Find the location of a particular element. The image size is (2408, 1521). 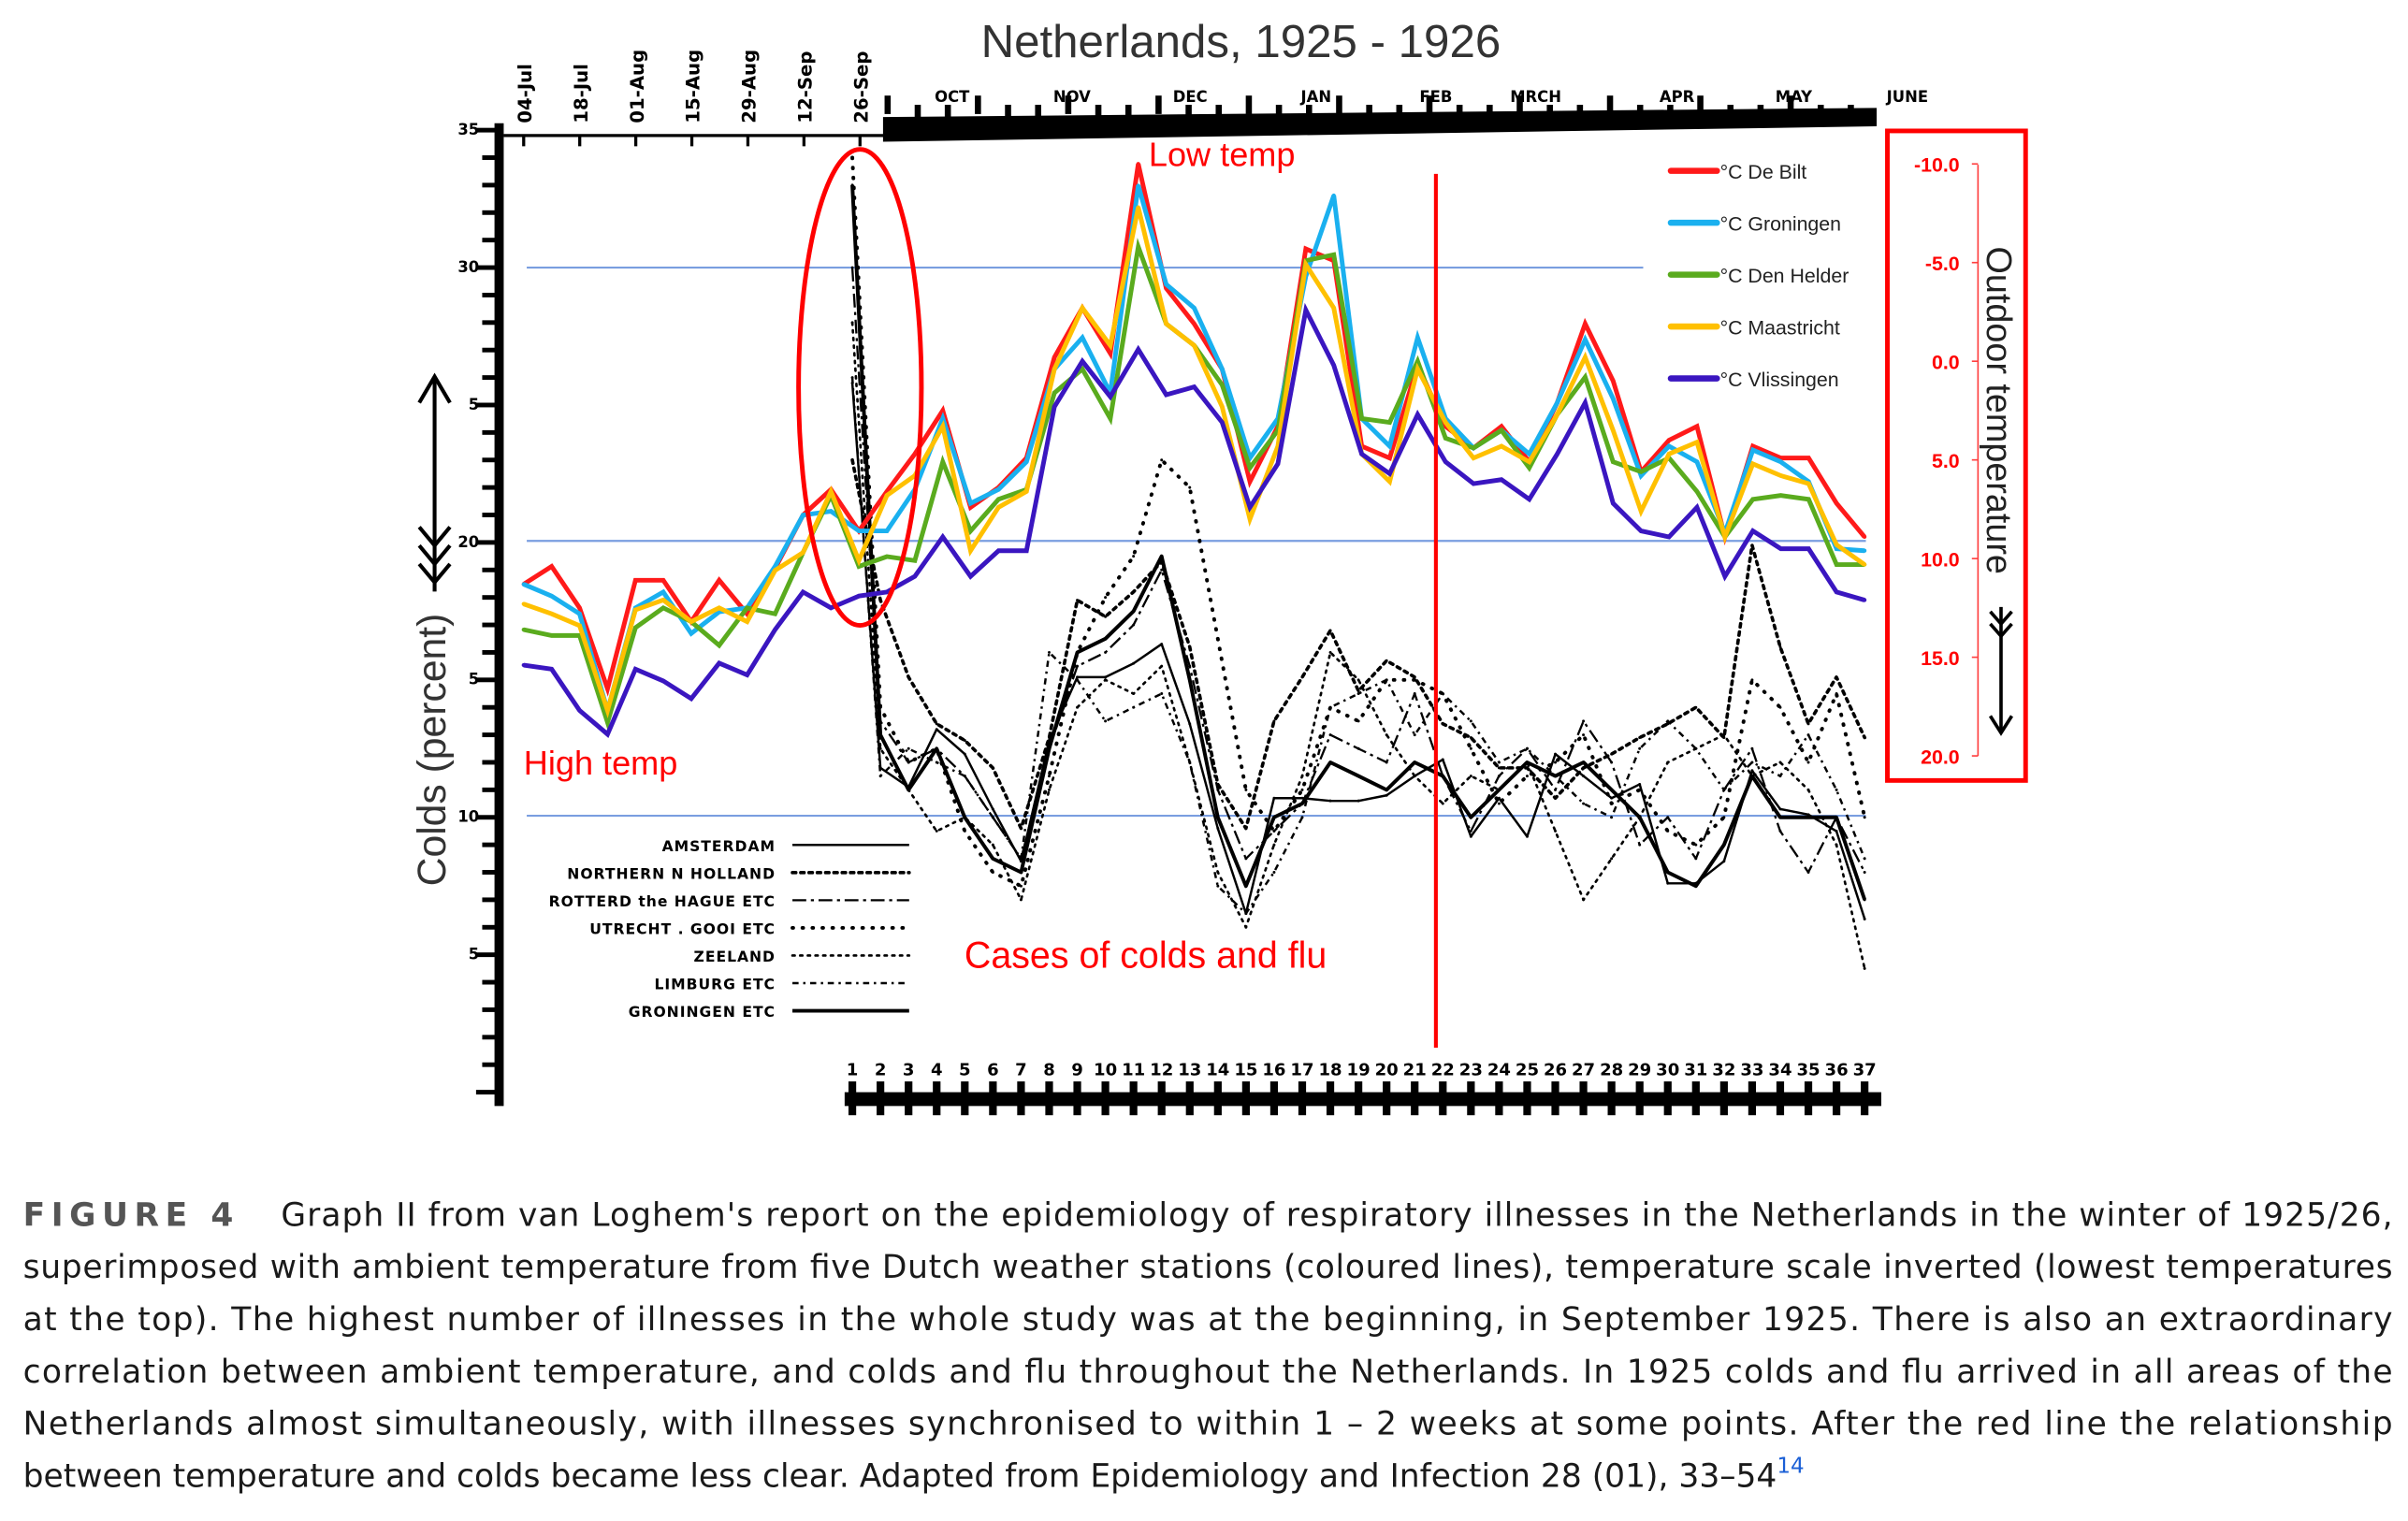

date-label: 15-Aug is located at coordinates (694, 86).